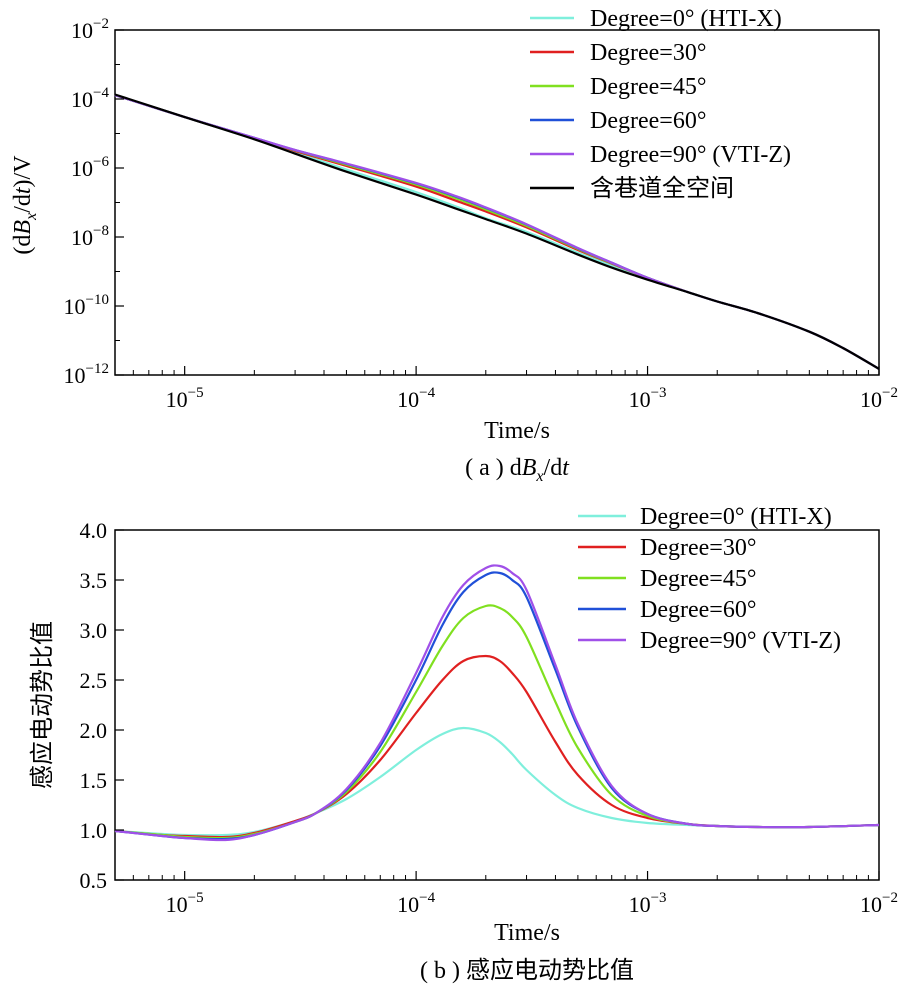 Image resolution: width=911 pixels, height=994 pixels. What do you see at coordinates (86, 374) in the screenshot?
I see `y-tick-label: 10⁻¹²` at bounding box center [86, 374].